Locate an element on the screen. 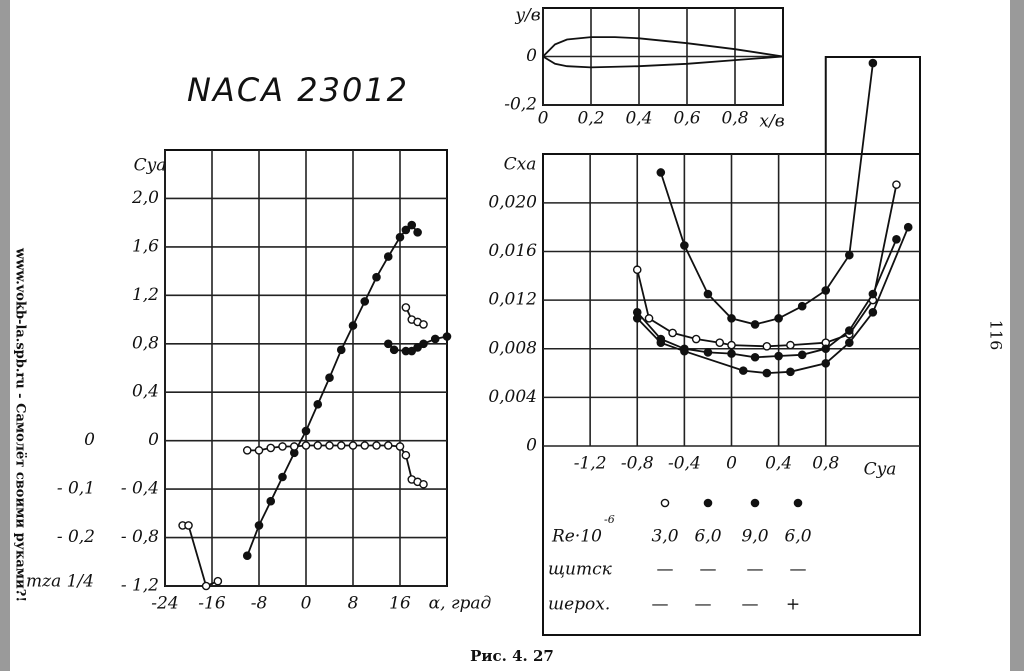 The width and height of the screenshot is (1024, 671). y-tick-label: 0,008 is located at coordinates (512, 348).